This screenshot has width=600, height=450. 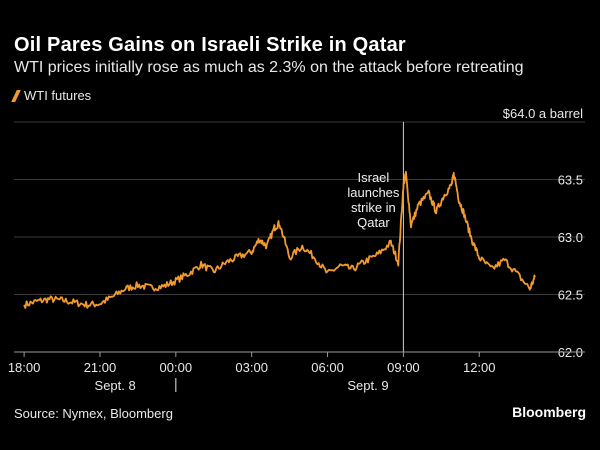 I want to click on y-axis-unit-label: $64.0 a barrel, so click(x=543, y=113).